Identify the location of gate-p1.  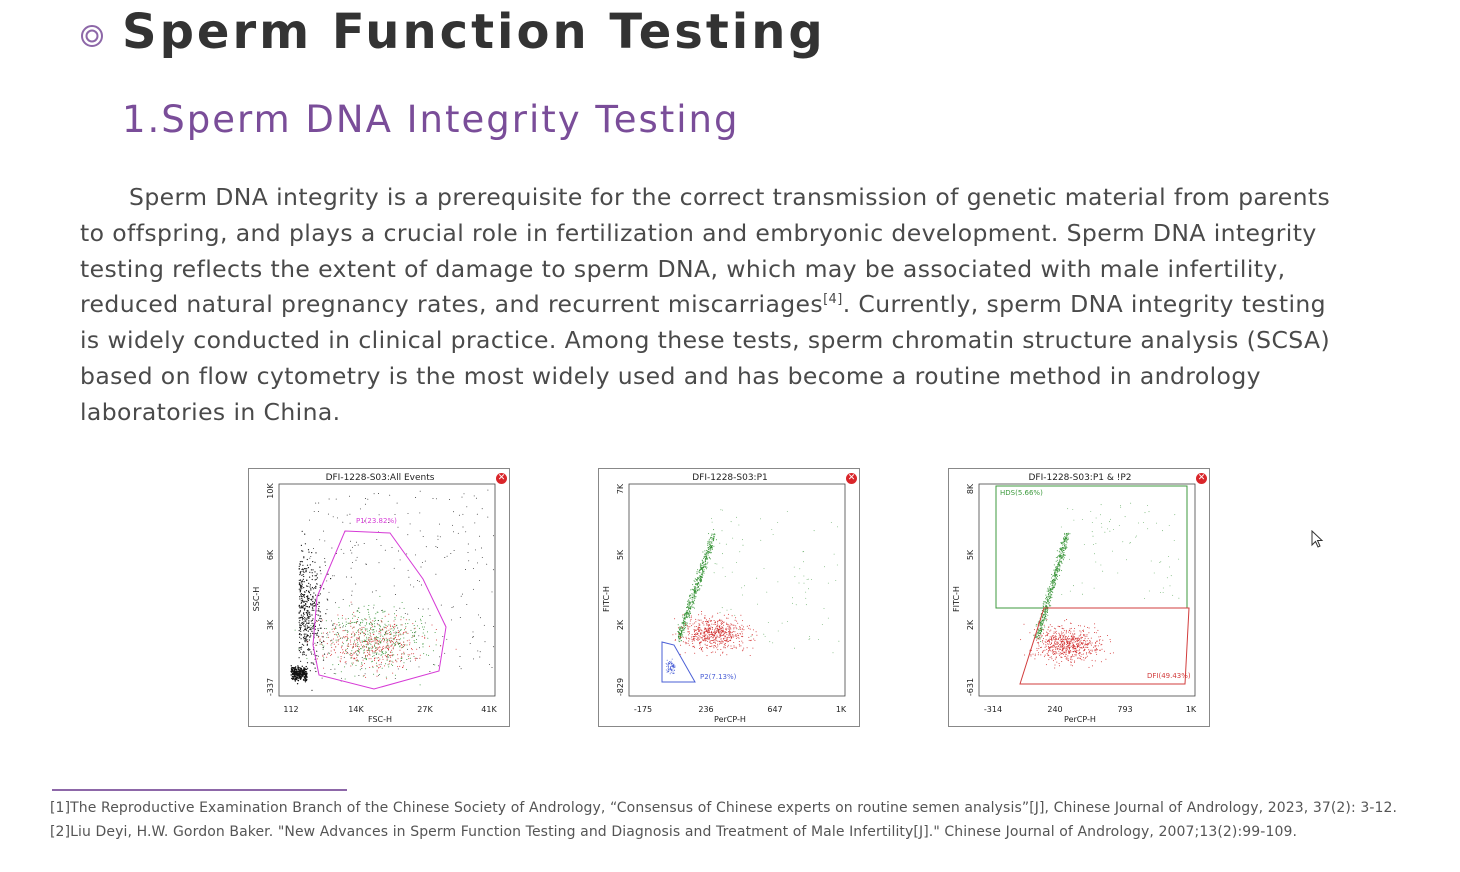
(379, 610).